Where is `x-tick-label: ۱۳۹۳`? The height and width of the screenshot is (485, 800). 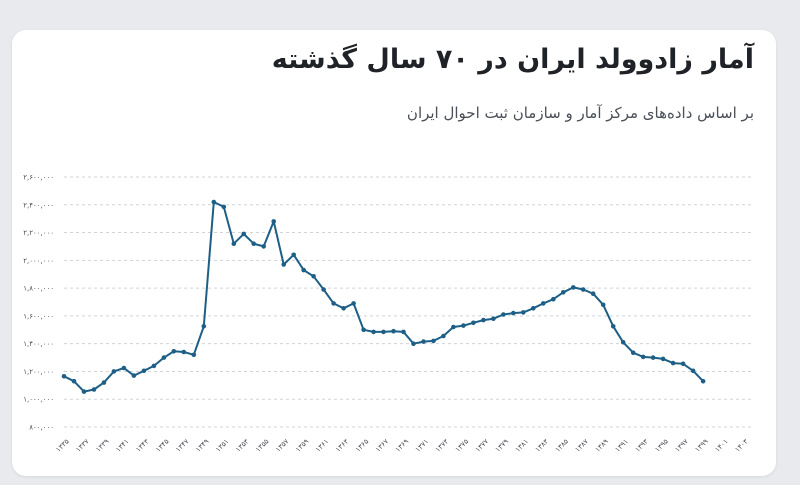 x-tick-label: ۱۳۹۳ is located at coordinates (642, 445).